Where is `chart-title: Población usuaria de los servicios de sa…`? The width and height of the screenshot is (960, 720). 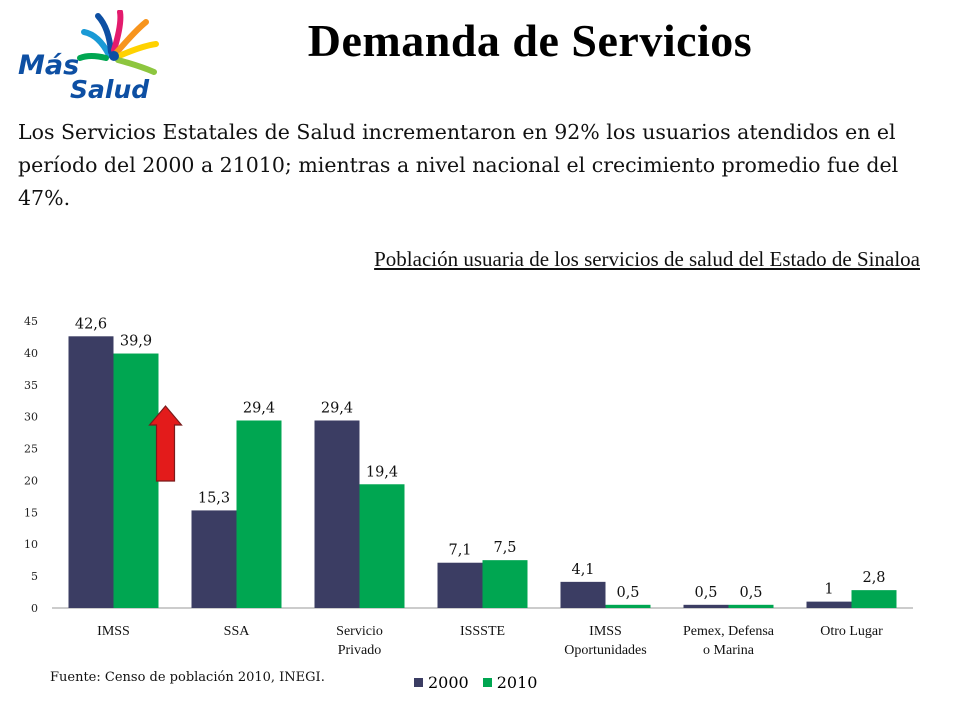 chart-title: Población usuaria de los servicios de sa… is located at coordinates (647, 259).